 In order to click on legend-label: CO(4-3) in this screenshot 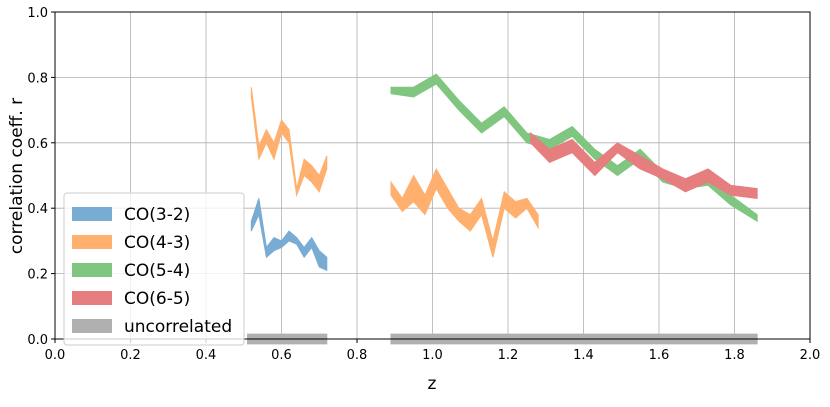, I will do `click(157, 243)`.